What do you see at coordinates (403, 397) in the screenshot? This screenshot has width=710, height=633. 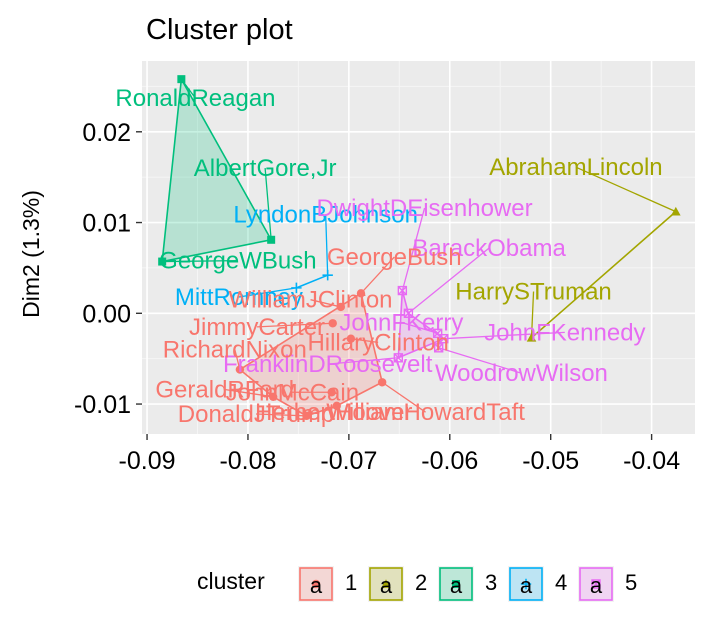 I see `leader-point-williamhowardtaft` at bounding box center [403, 397].